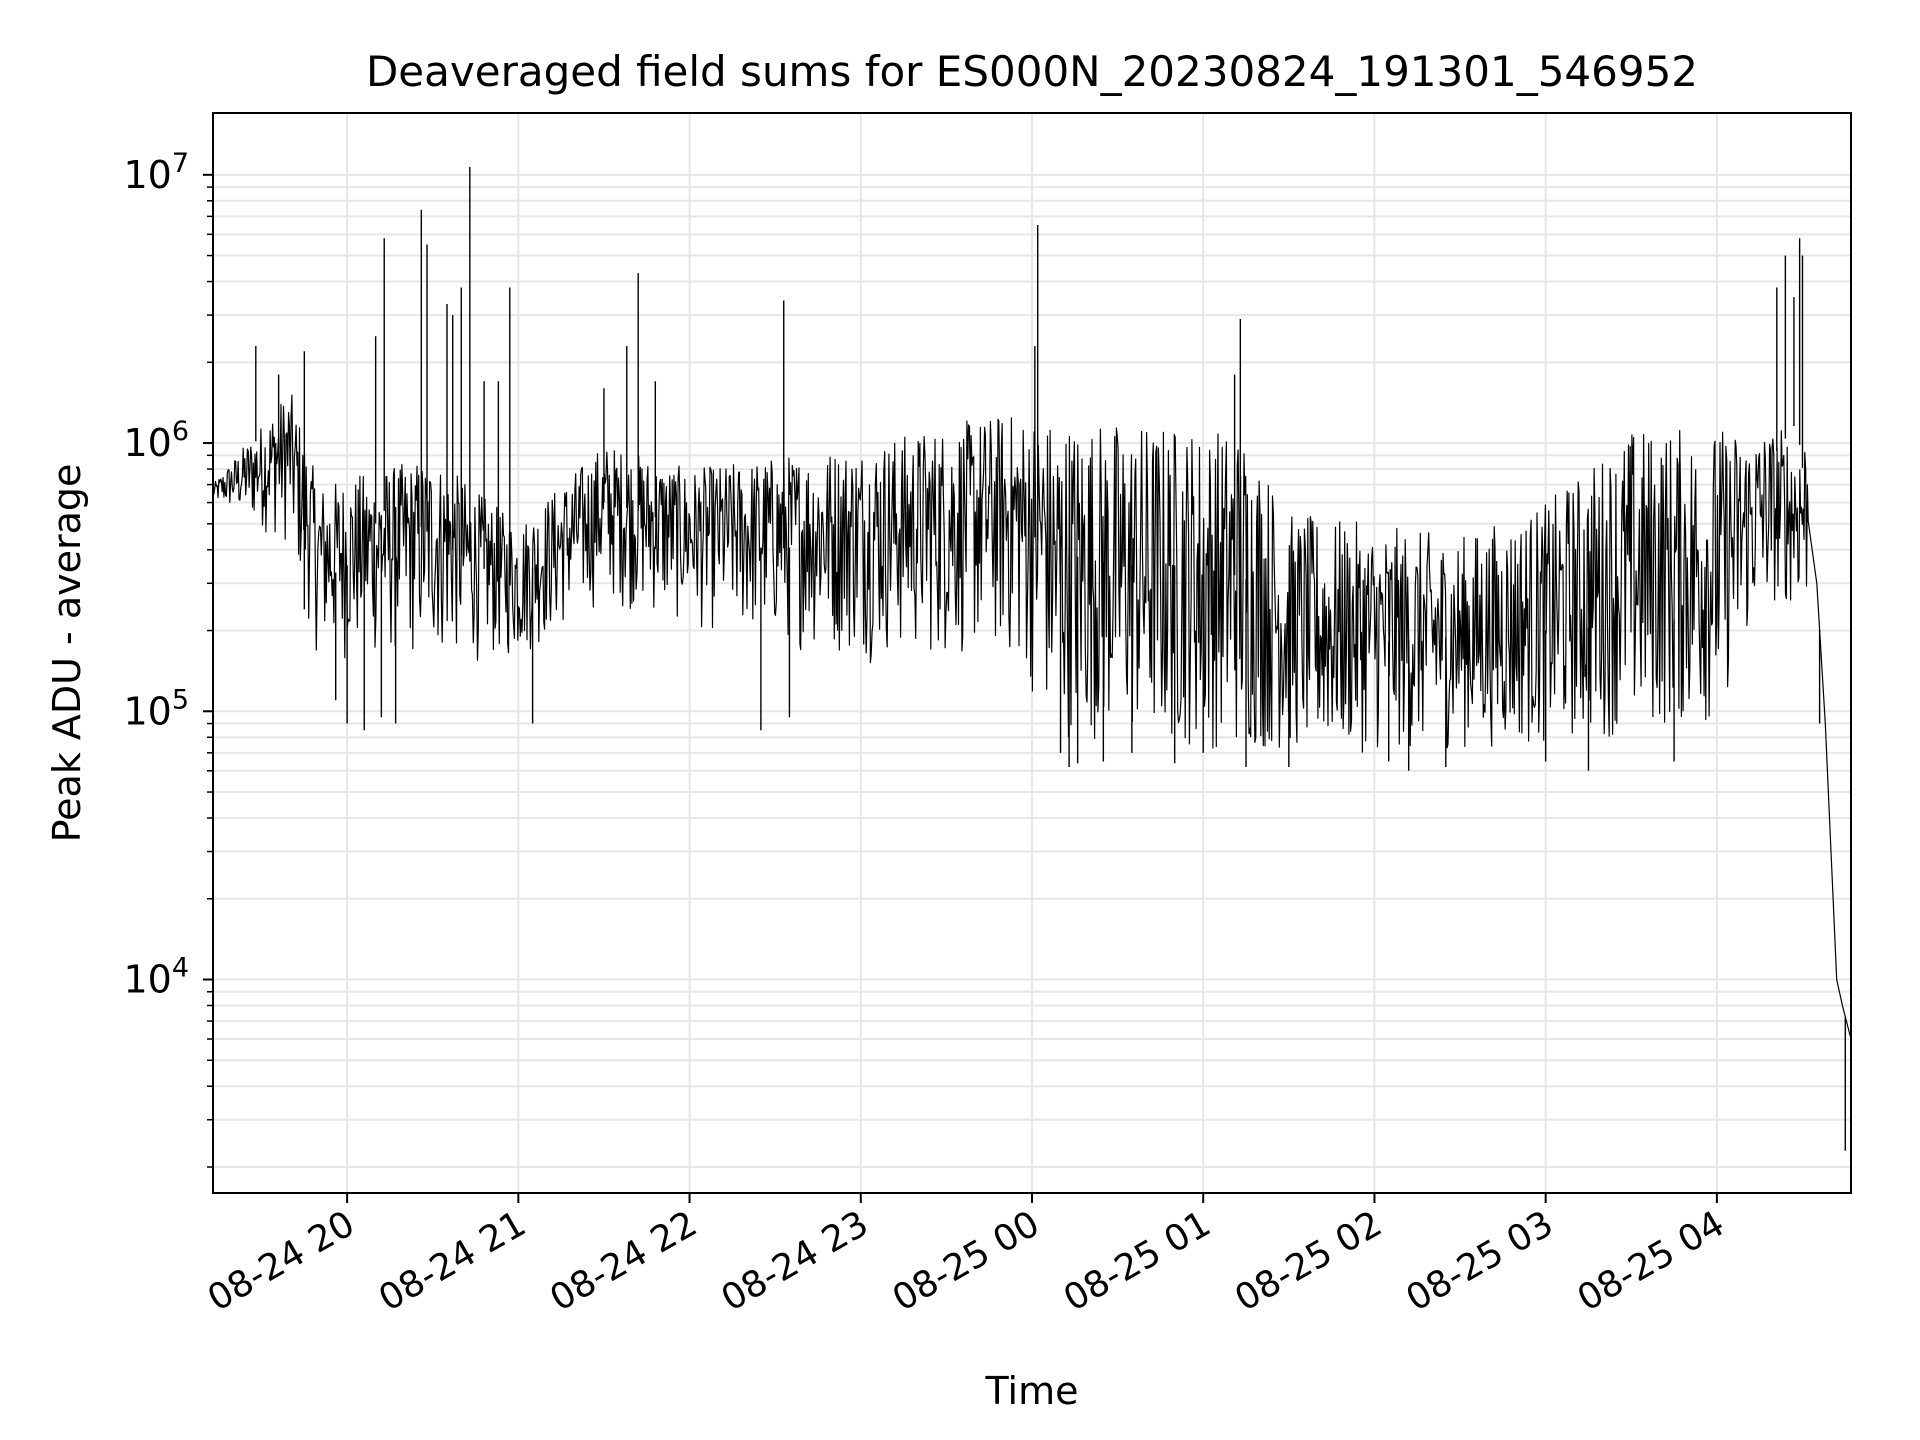 The height and width of the screenshot is (1440, 1920). Describe the element at coordinates (168, 658) in the screenshot. I see `y-axis: 104 105 106 107` at that location.